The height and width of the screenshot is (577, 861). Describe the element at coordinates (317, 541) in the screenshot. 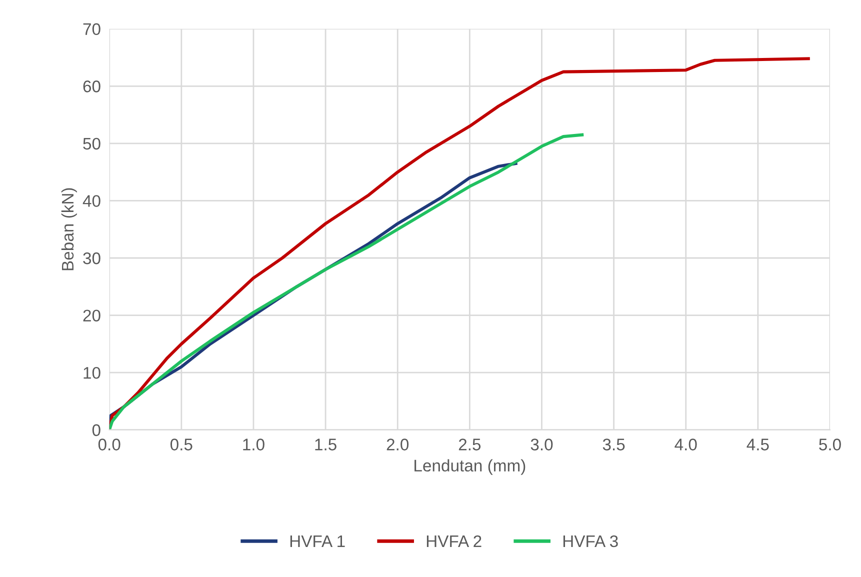

I see `legend-label: HVFA 1` at that location.